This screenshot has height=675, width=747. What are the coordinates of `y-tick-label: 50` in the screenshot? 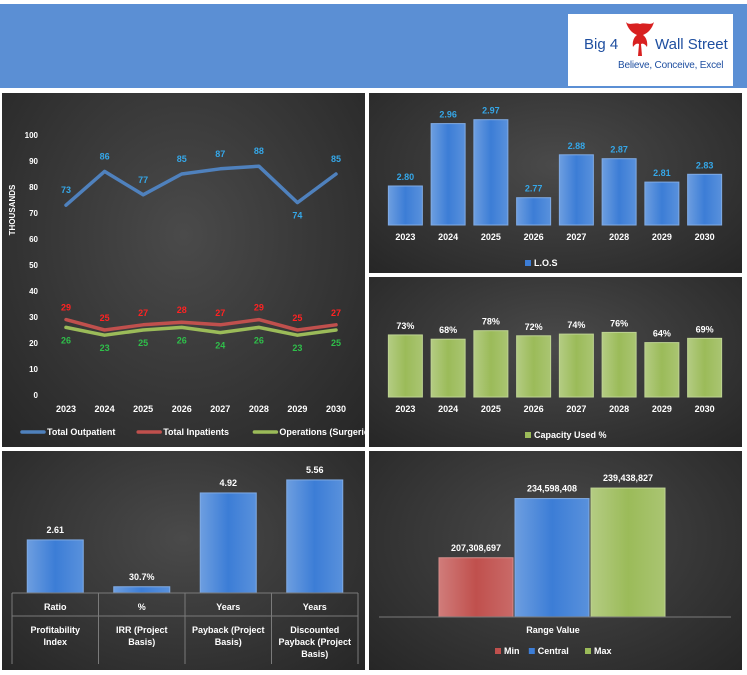 It's located at (33, 265).